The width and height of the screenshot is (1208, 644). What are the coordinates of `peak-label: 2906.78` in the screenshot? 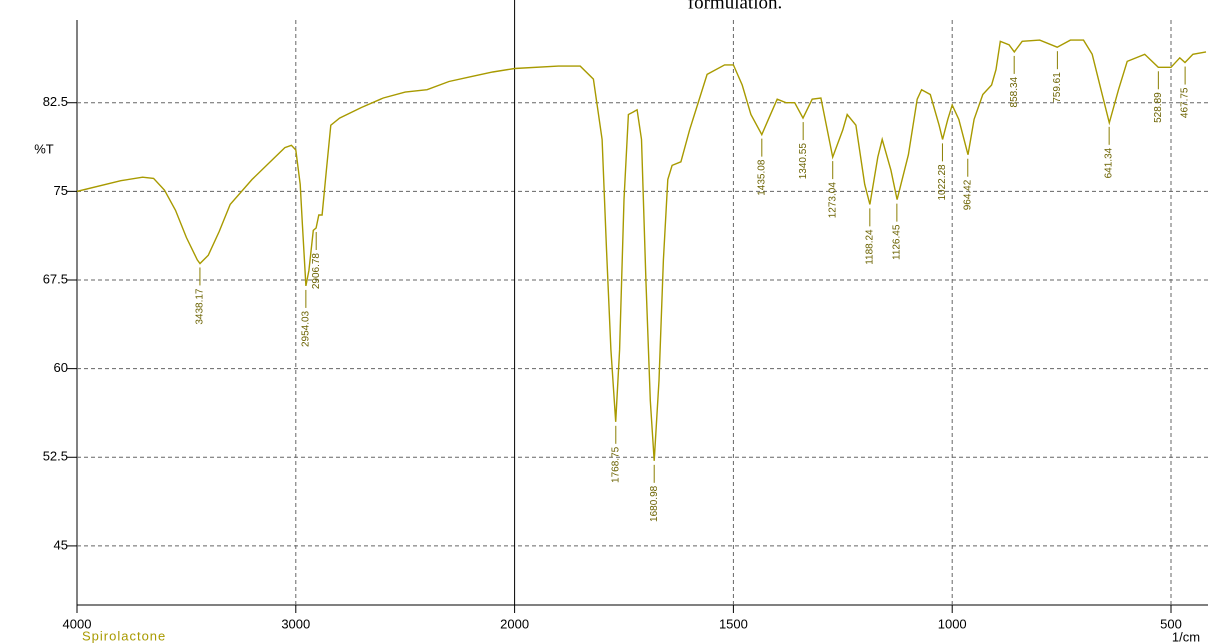 It's located at (316, 271).